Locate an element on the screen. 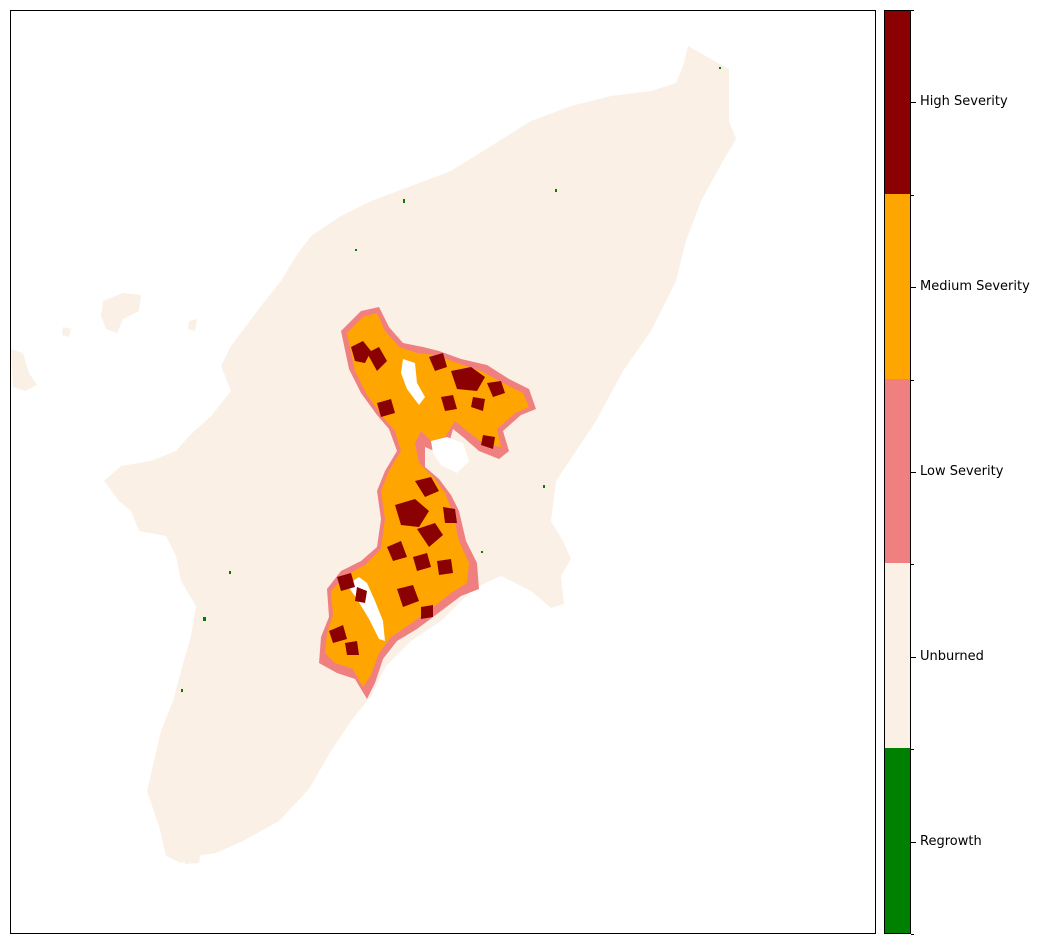  burn-gap-center is located at coordinates (450, 455).